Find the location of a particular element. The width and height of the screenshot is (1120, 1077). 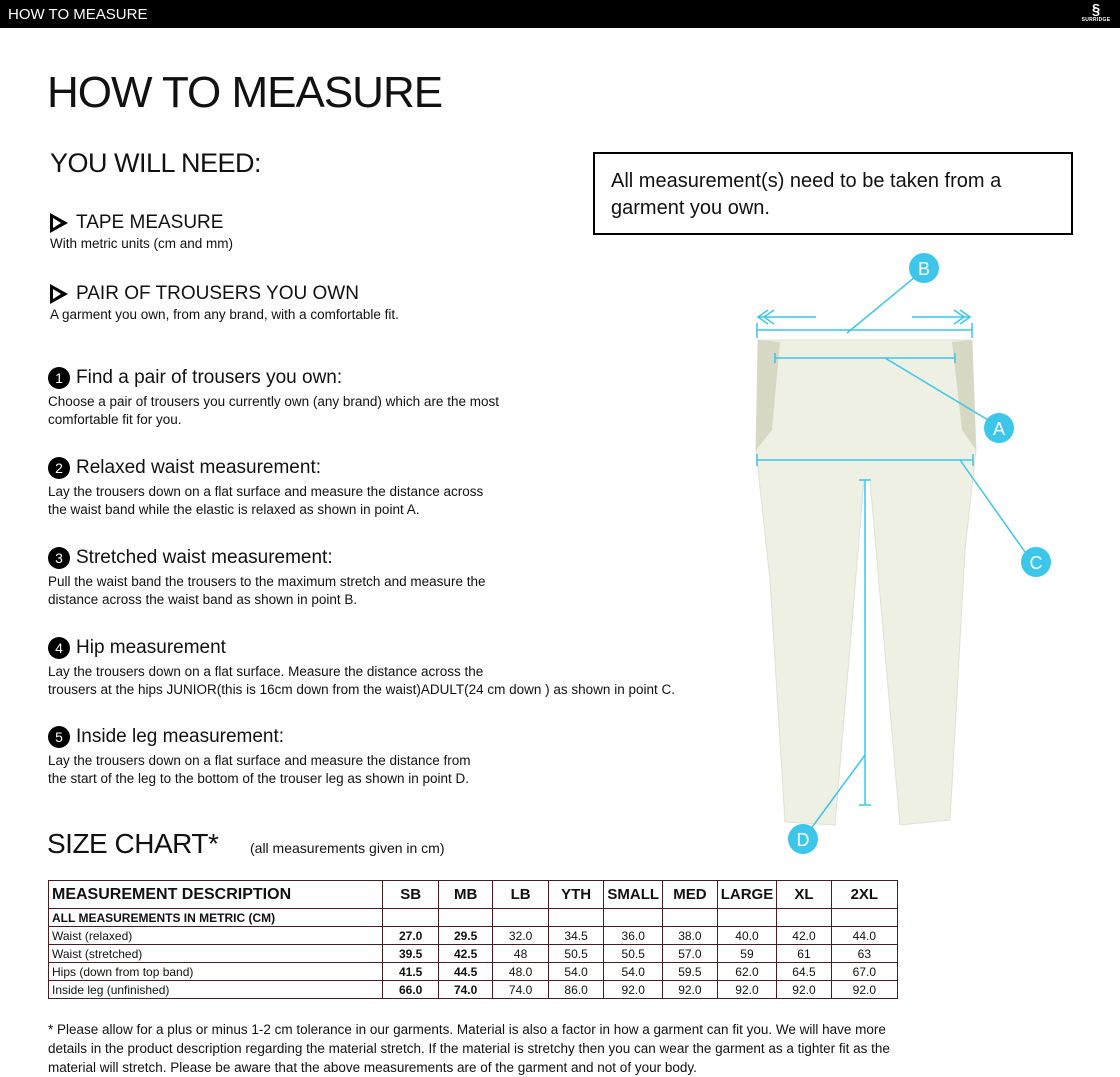

value-cell: 42.0 is located at coordinates (804, 935).